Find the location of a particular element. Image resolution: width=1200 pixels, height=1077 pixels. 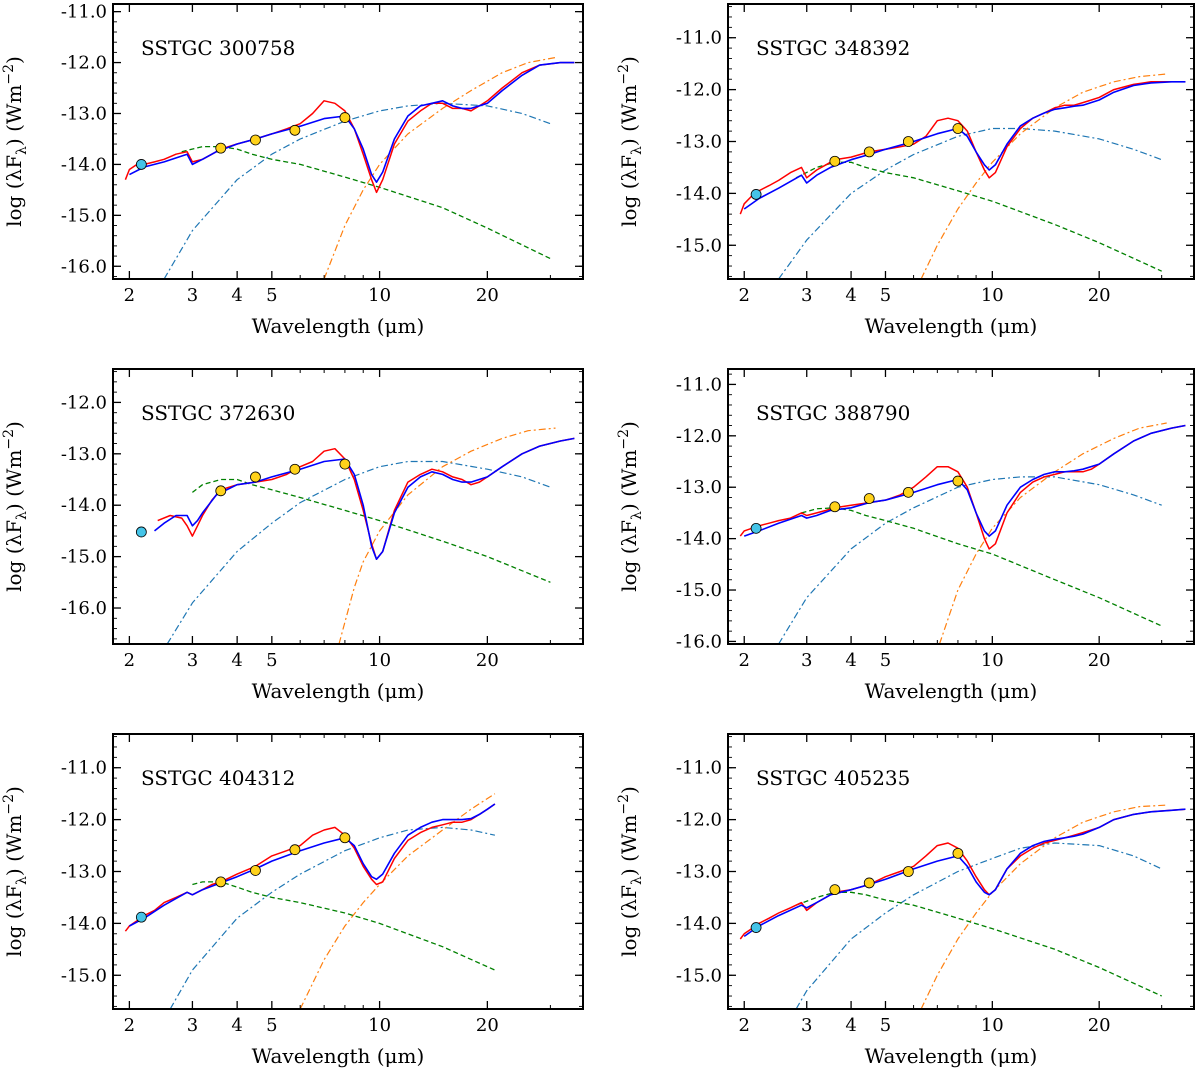

panel-title: SSTGC 405235 is located at coordinates (833, 778).